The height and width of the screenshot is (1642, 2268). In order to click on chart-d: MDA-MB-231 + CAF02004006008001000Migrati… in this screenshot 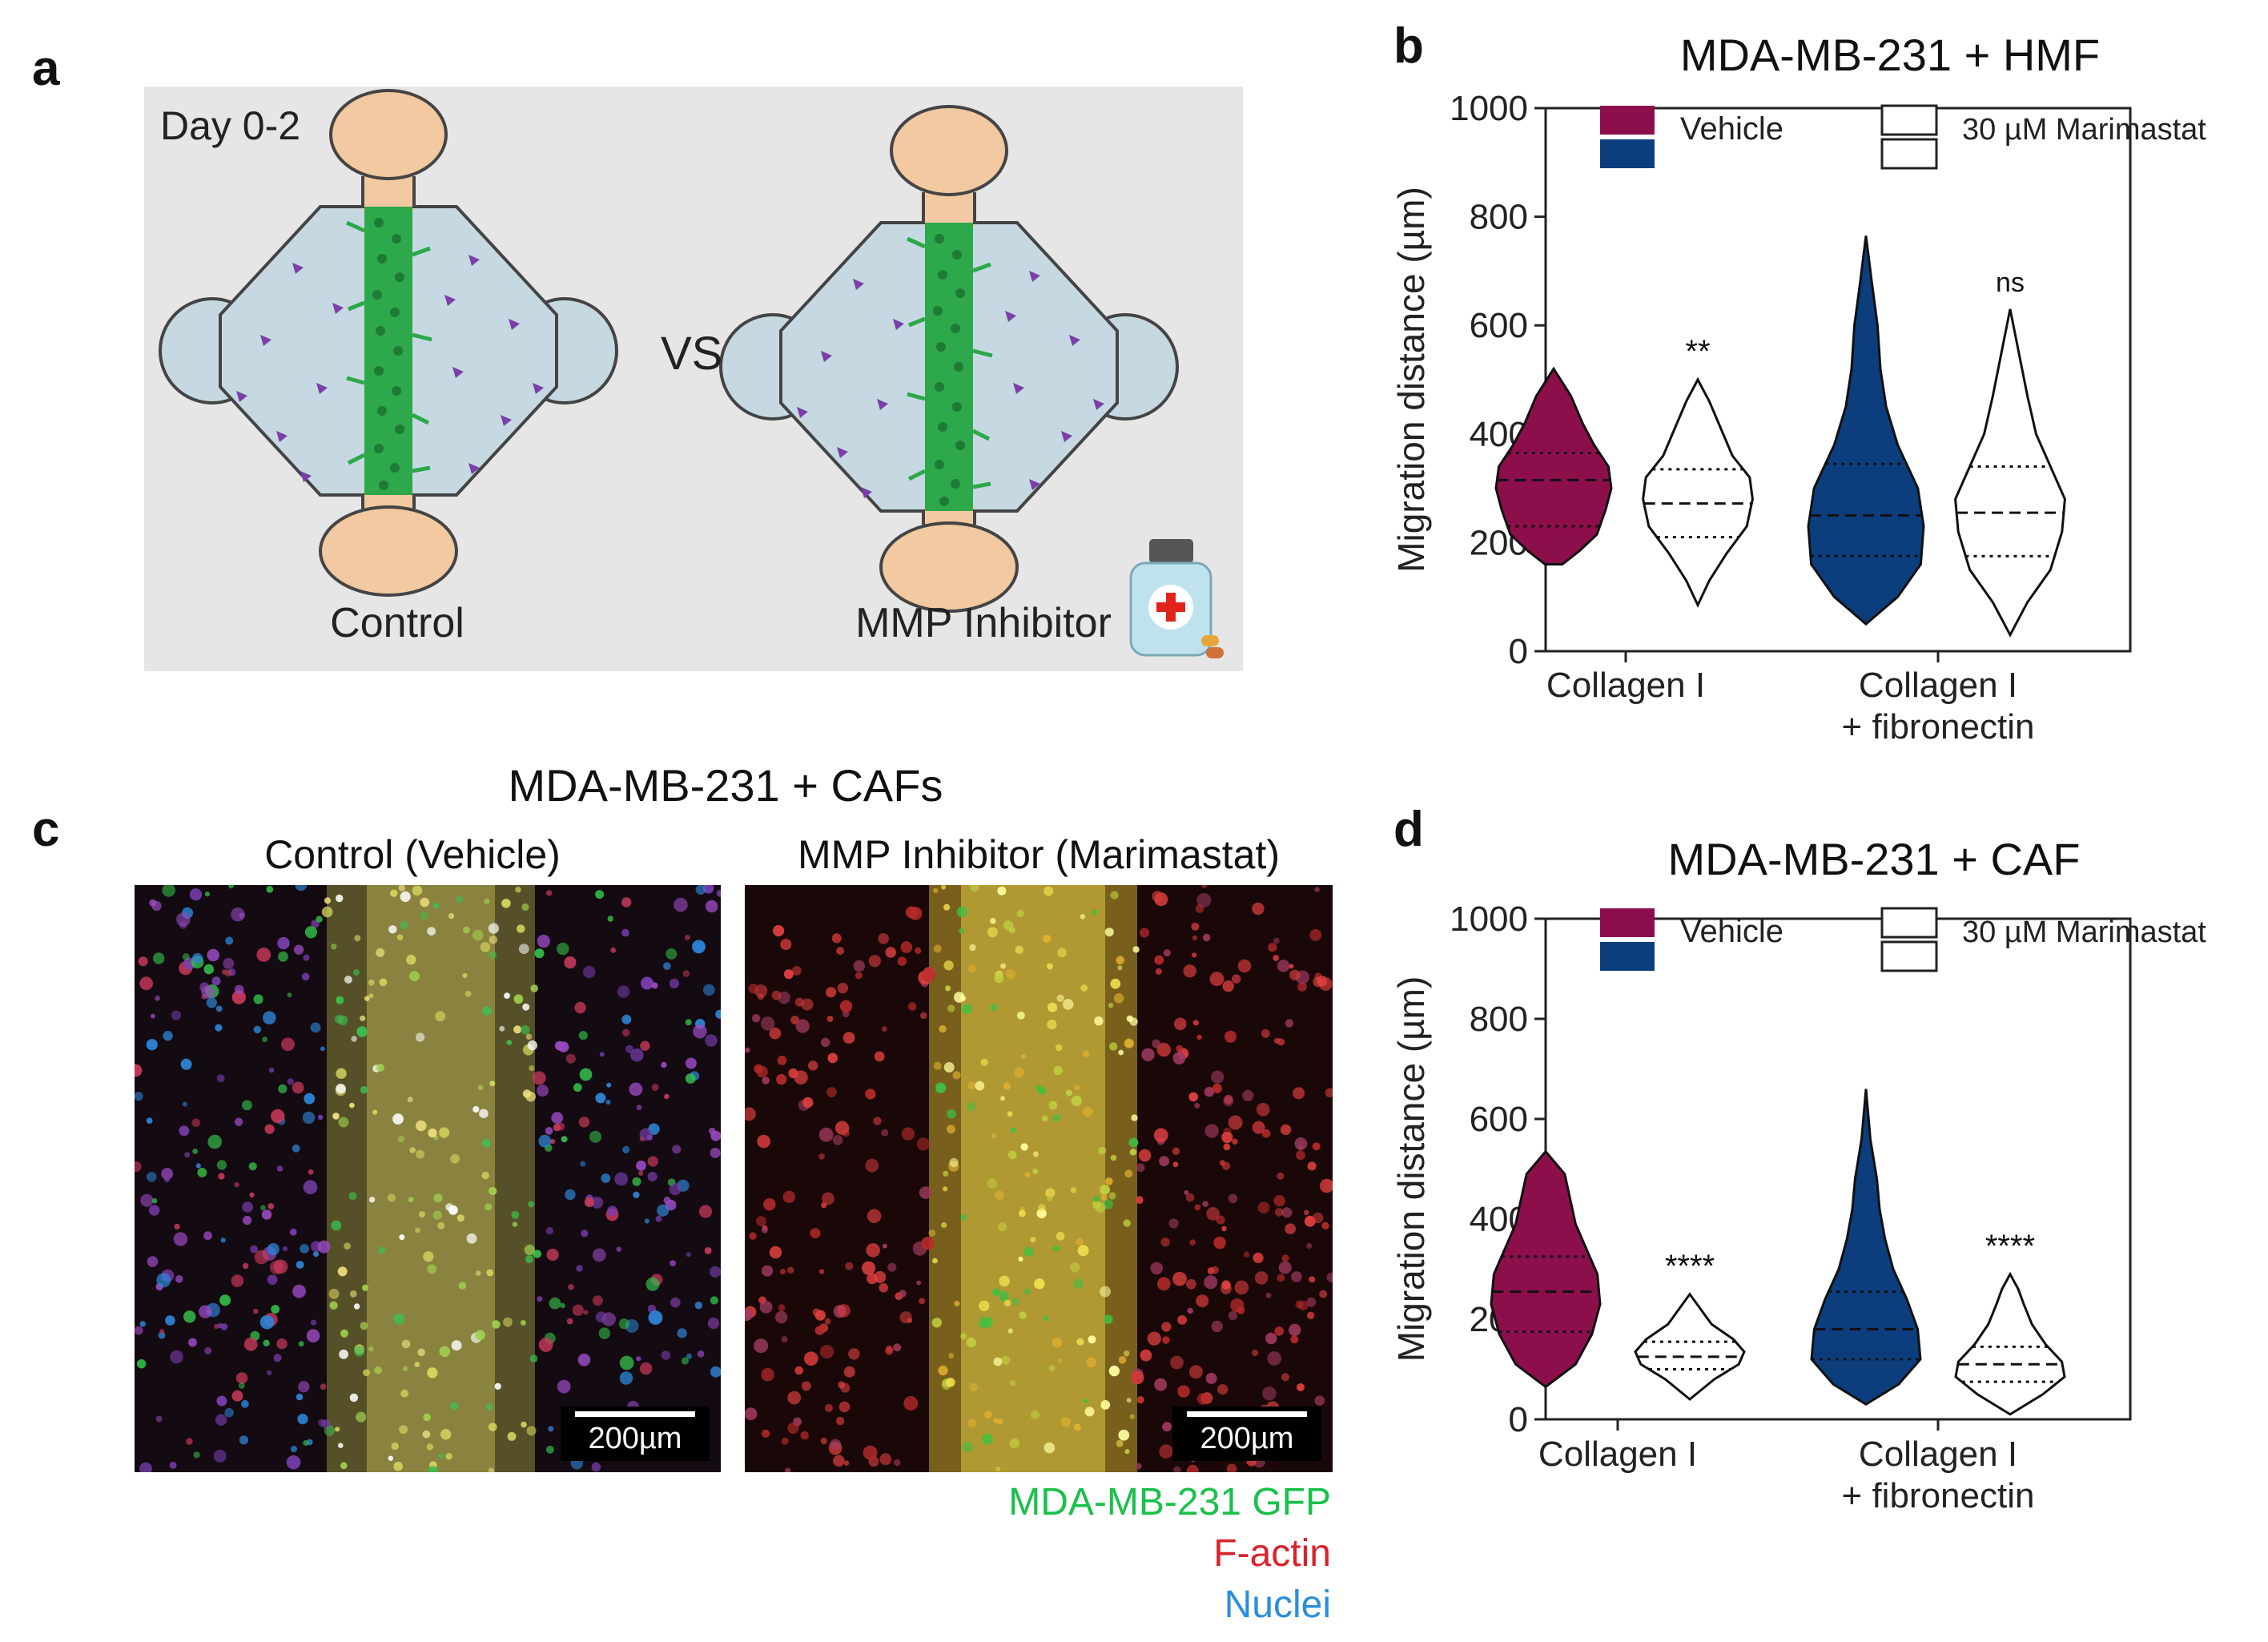, I will do `click(1798, 1174)`.